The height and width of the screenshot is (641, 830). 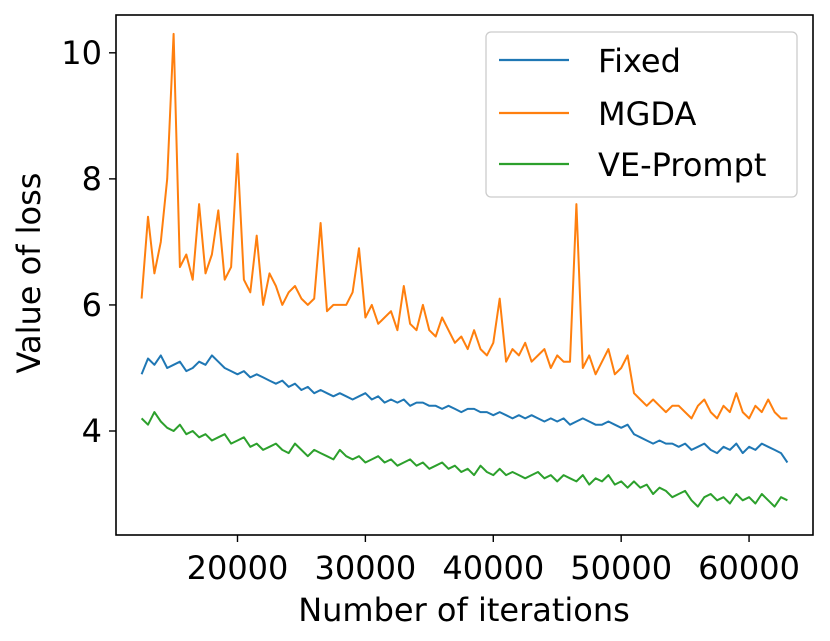 What do you see at coordinates (365, 568) in the screenshot?
I see `x-tick-label: 30000` at bounding box center [365, 568].